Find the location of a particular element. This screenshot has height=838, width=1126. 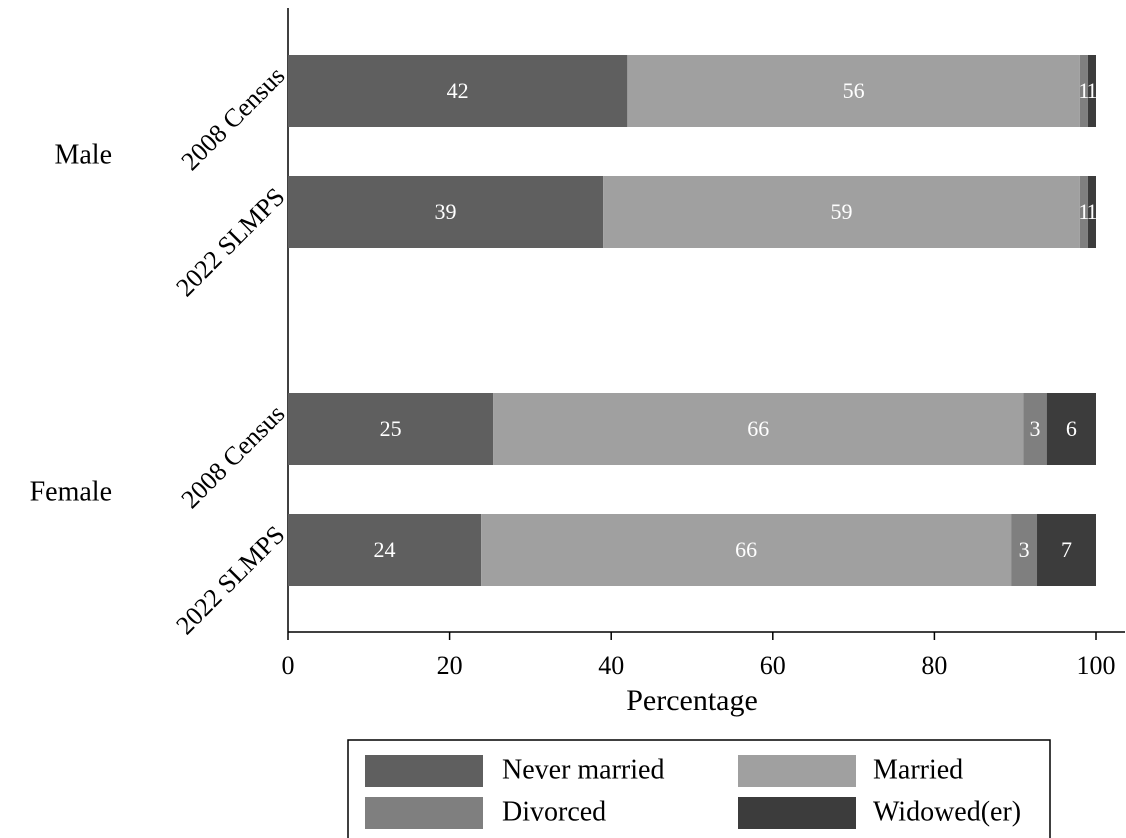

value-label: 39 is located at coordinates (446, 211).